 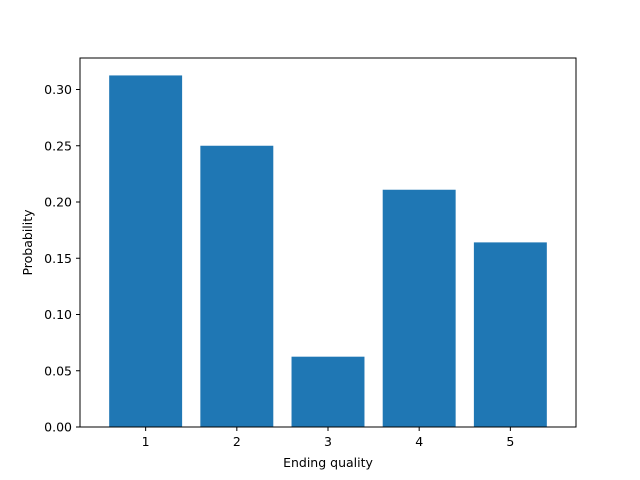 What do you see at coordinates (419, 441) in the screenshot?
I see `x-tick-label: 4` at bounding box center [419, 441].